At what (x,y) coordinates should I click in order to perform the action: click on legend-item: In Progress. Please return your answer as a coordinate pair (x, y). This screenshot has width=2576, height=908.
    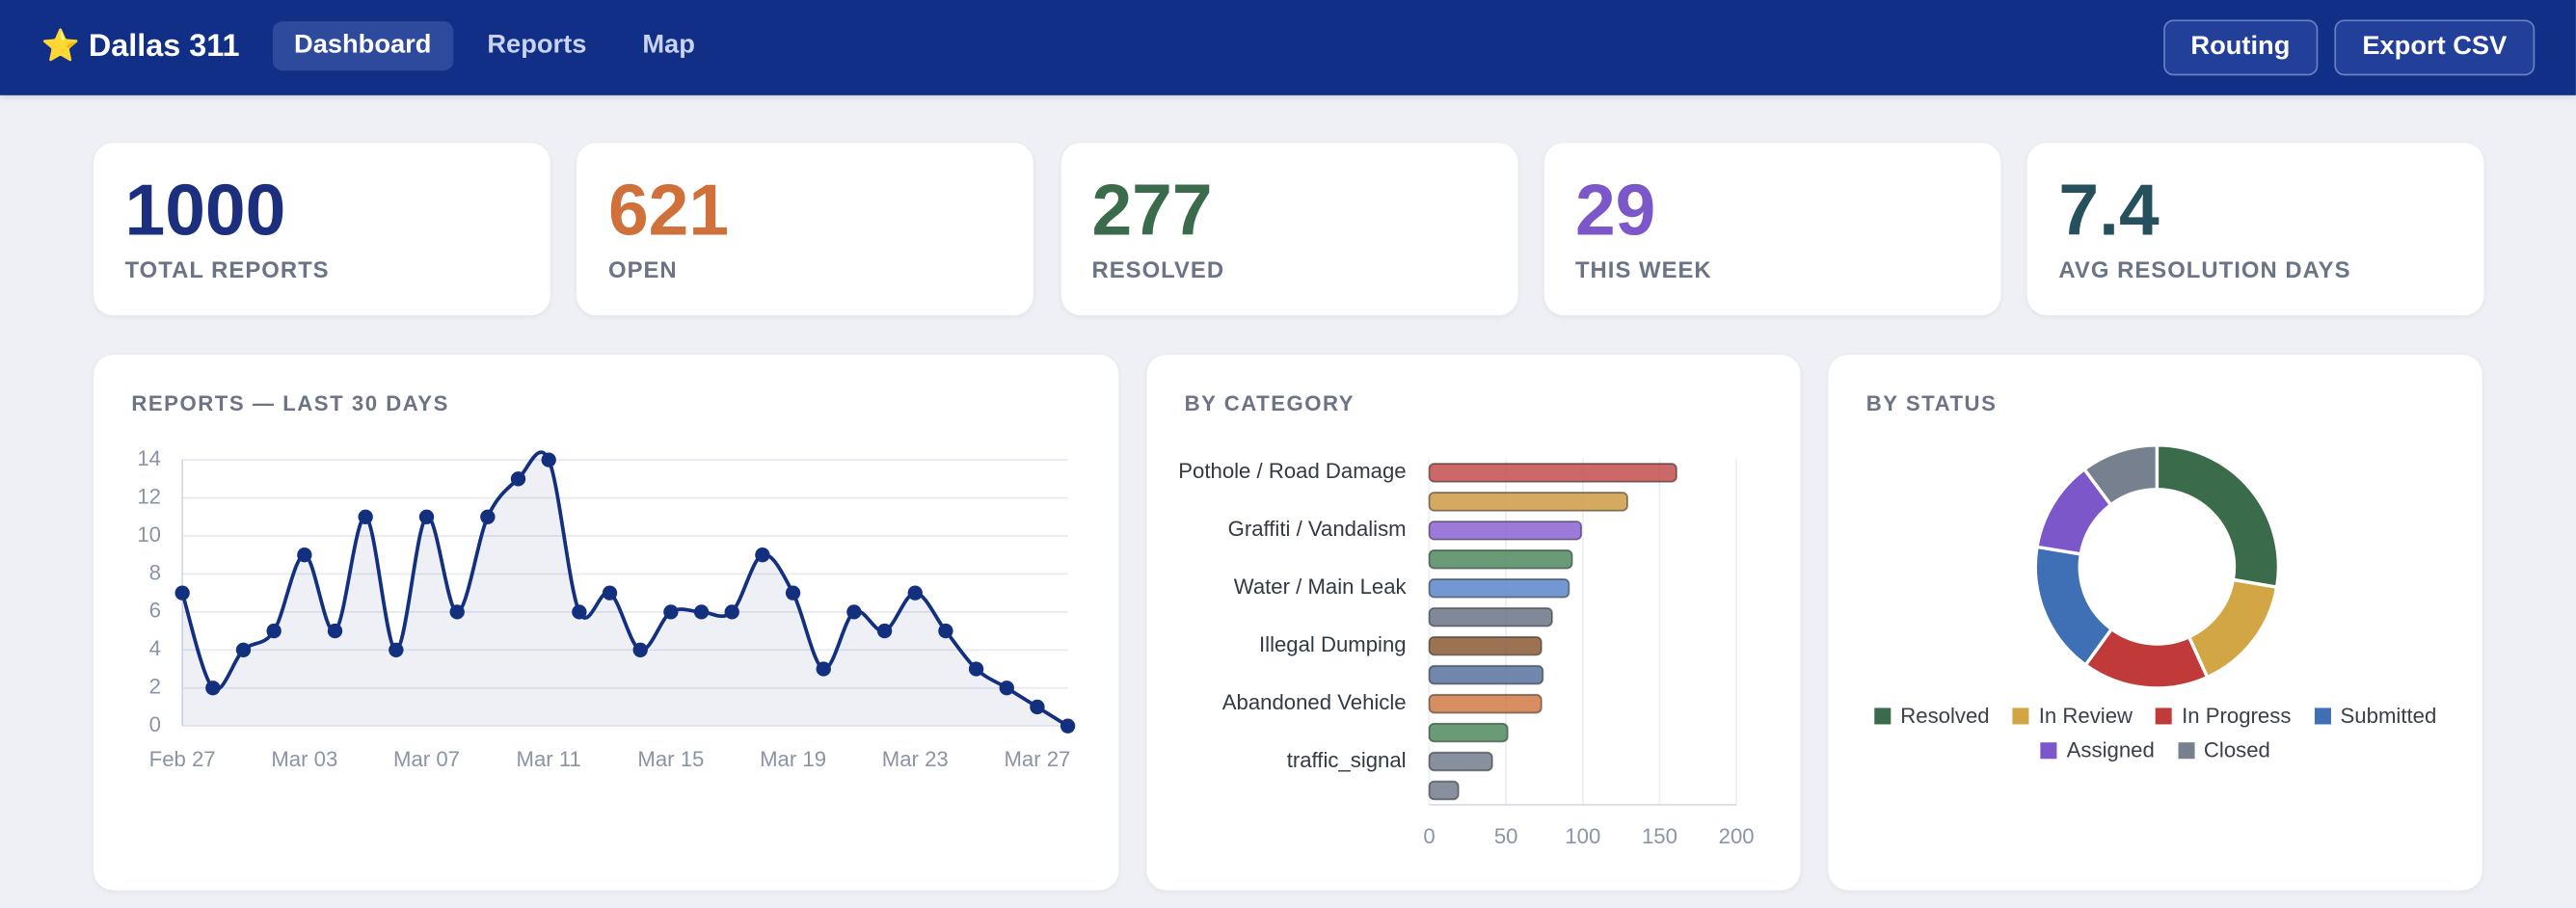
    Looking at the image, I should click on (2223, 715).